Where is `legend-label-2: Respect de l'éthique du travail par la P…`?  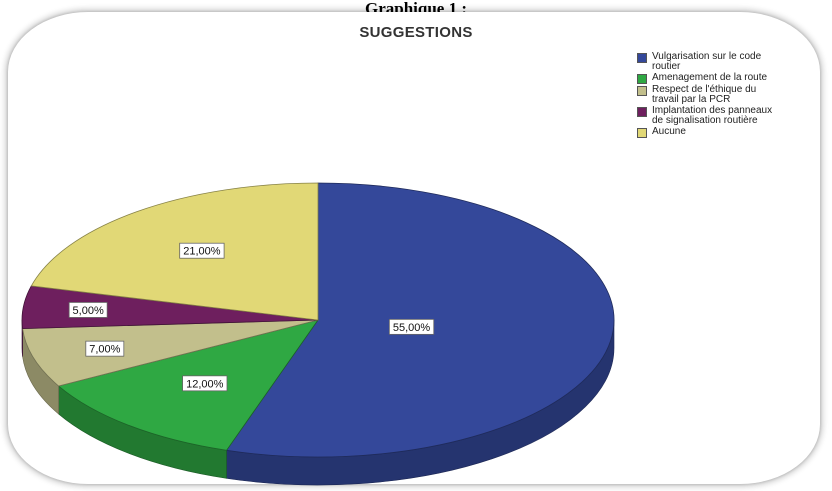
legend-label-2: Respect de l'éthique du travail par la P… is located at coordinates (704, 94).